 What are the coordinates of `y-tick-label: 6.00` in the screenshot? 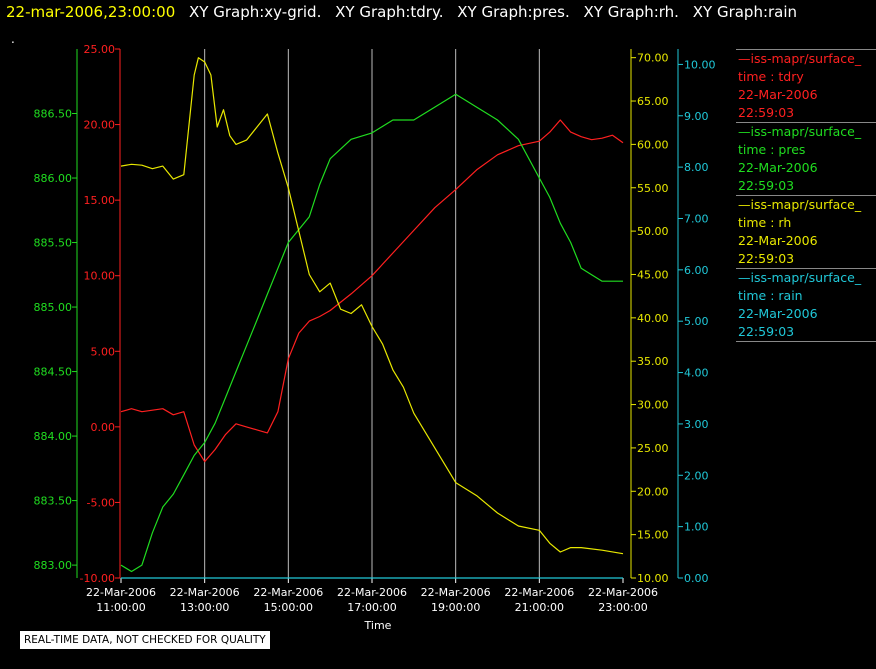 It's located at (696, 270).